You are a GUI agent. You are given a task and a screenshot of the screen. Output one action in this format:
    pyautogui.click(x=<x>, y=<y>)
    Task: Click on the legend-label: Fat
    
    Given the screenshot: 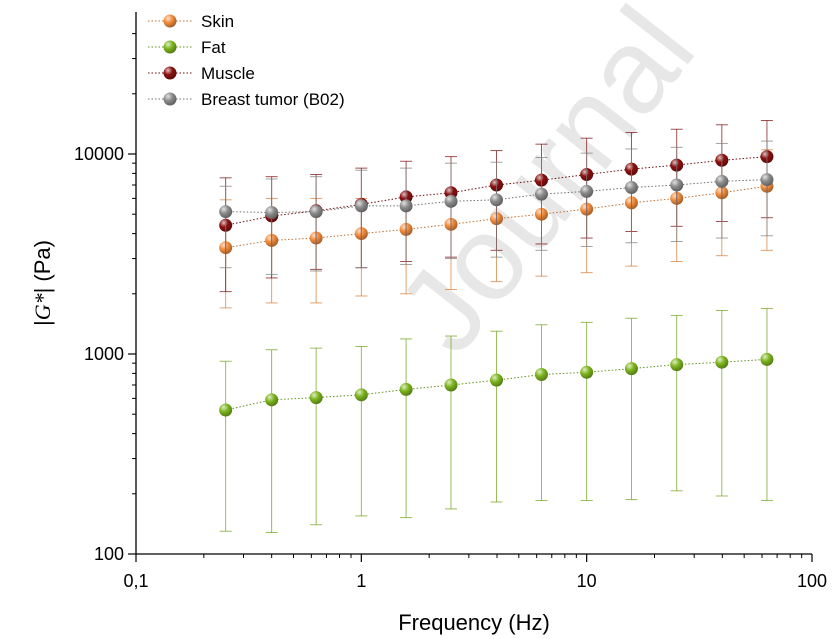 What is the action you would take?
    pyautogui.click(x=213, y=47)
    